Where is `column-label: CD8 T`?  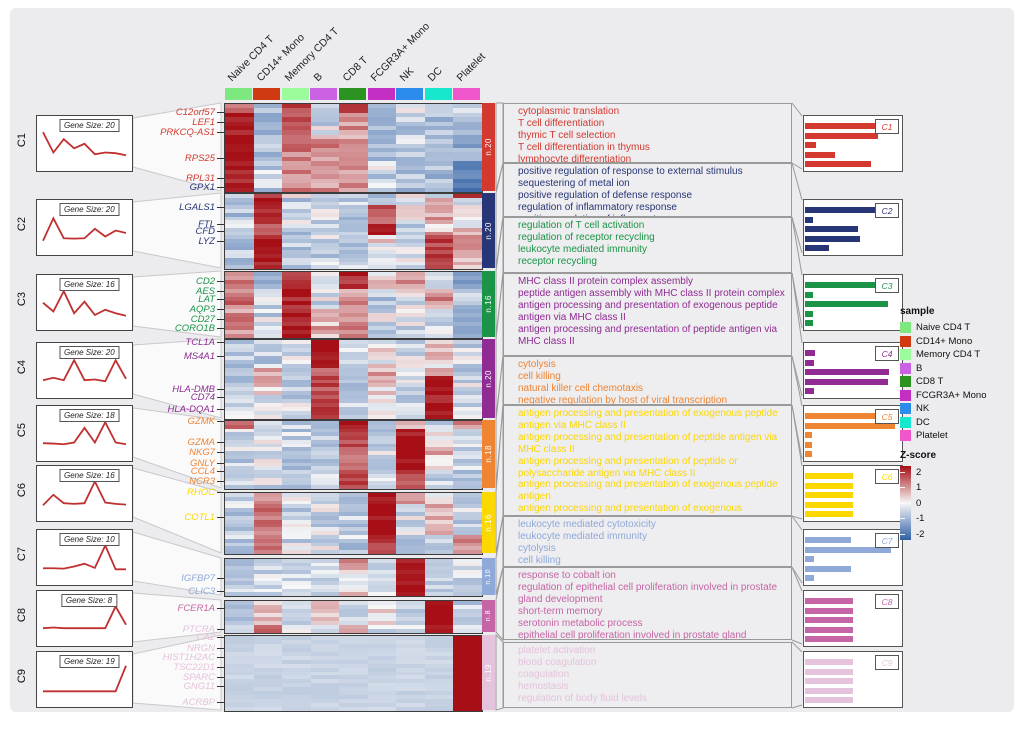
column-label: CD8 T is located at coordinates (355, 69).